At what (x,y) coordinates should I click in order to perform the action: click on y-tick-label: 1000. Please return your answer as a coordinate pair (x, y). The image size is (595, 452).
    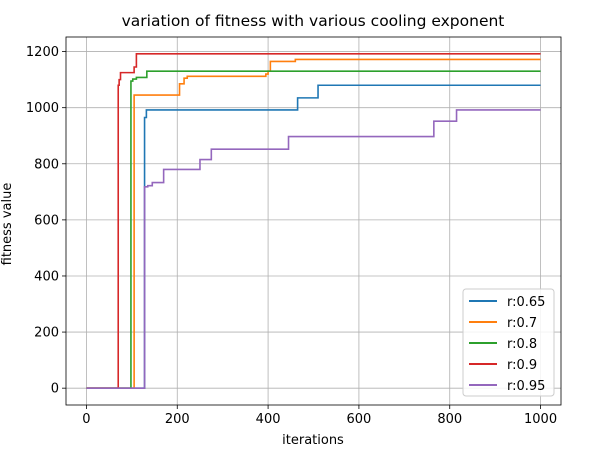
    Looking at the image, I should click on (42, 108).